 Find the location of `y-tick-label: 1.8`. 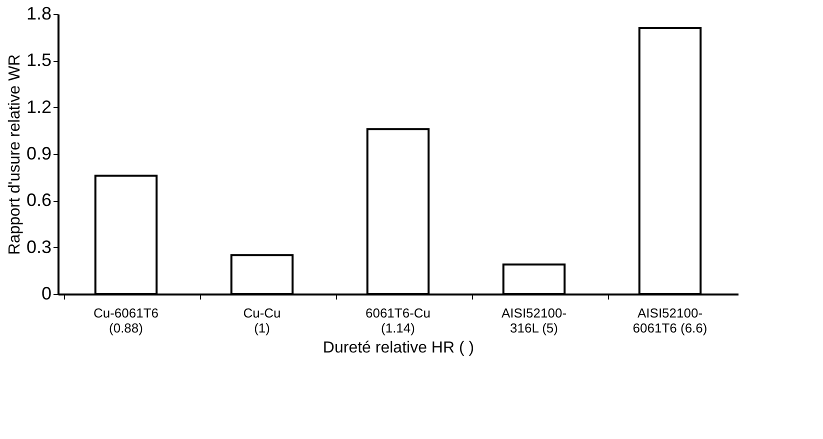

y-tick-label: 1.8 is located at coordinates (39, 14).